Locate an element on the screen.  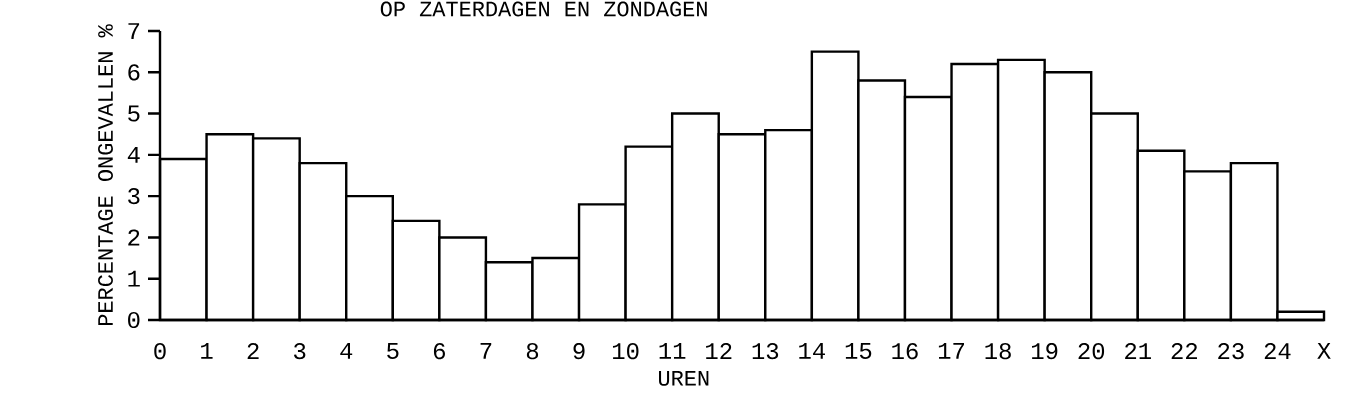
x-tick-label: 18 is located at coordinates (998, 351).